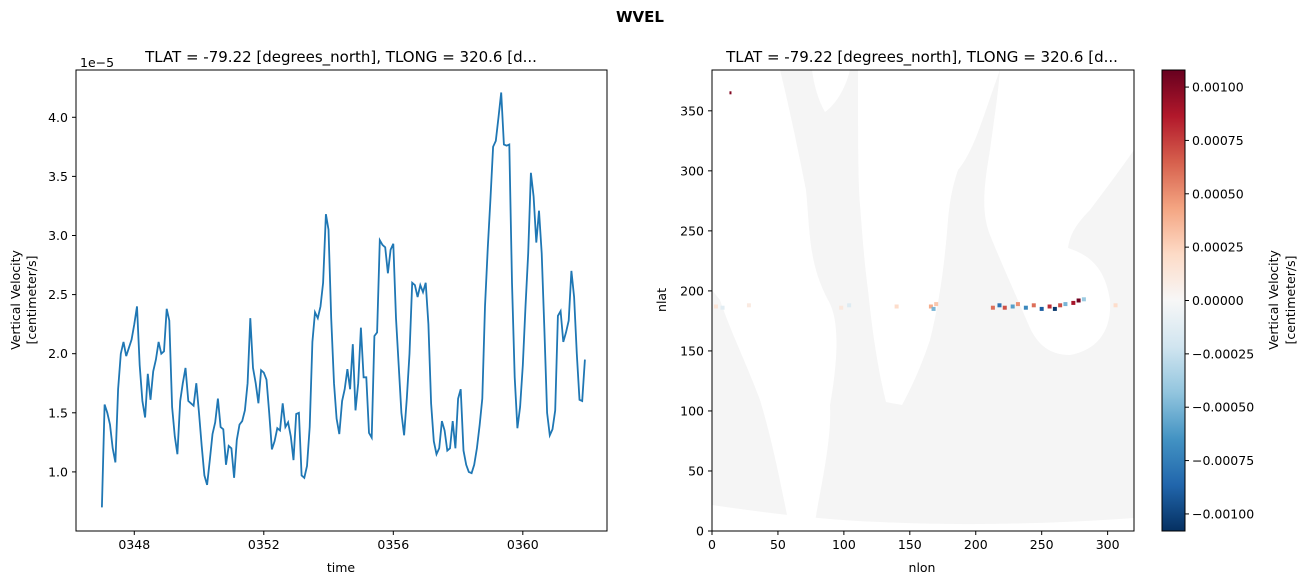 The width and height of the screenshot is (1308, 585). What do you see at coordinates (328, 541) in the screenshot?
I see `line-chart-x-ticks: 0348 0352 0356 0360` at bounding box center [328, 541].